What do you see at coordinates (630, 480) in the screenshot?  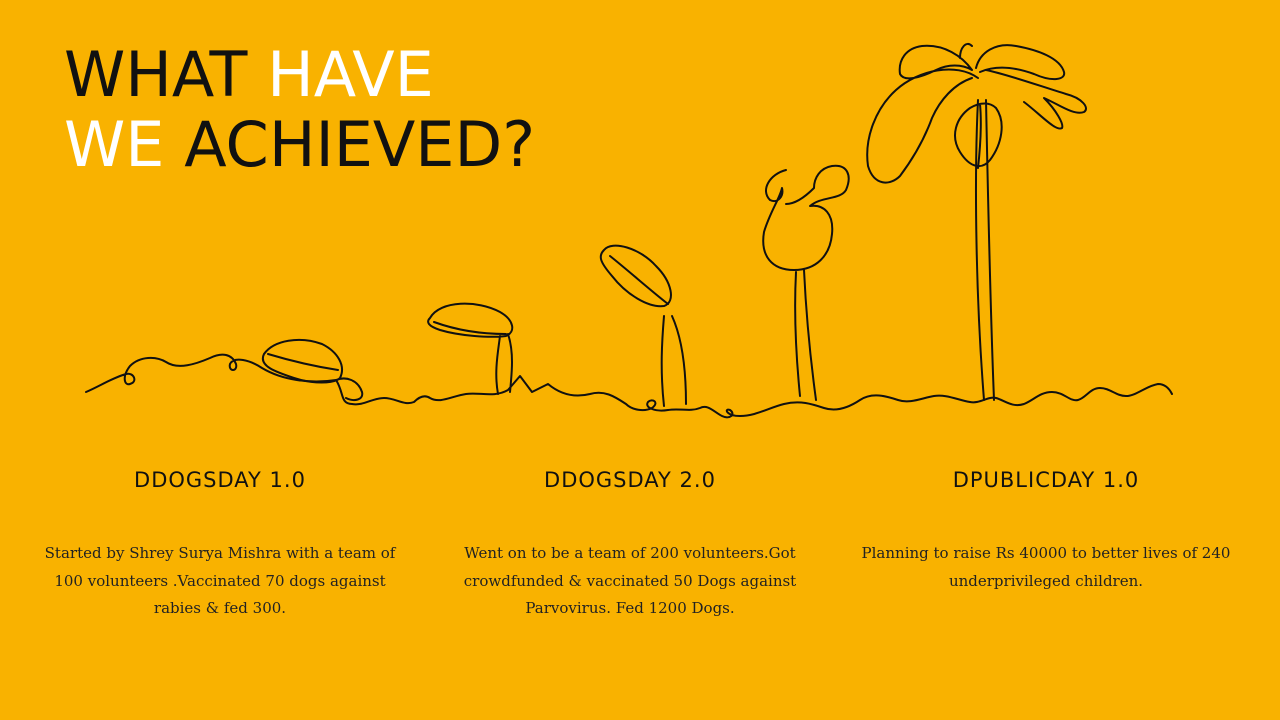 I see `milestone-heading: DDOGSDAY 2.0` at bounding box center [630, 480].